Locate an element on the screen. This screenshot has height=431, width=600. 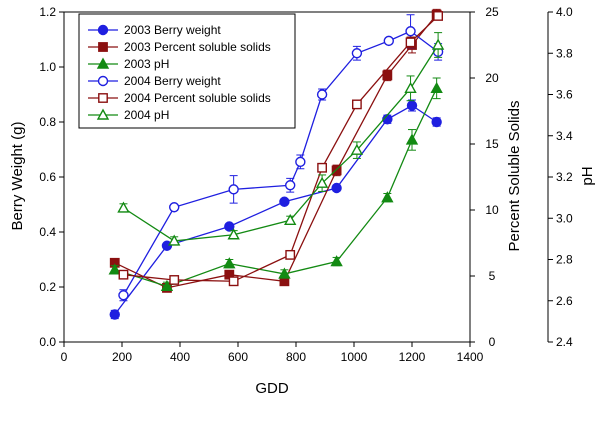
legend-item: 2004 Percent soluble solids is located at coordinates (179, 98).